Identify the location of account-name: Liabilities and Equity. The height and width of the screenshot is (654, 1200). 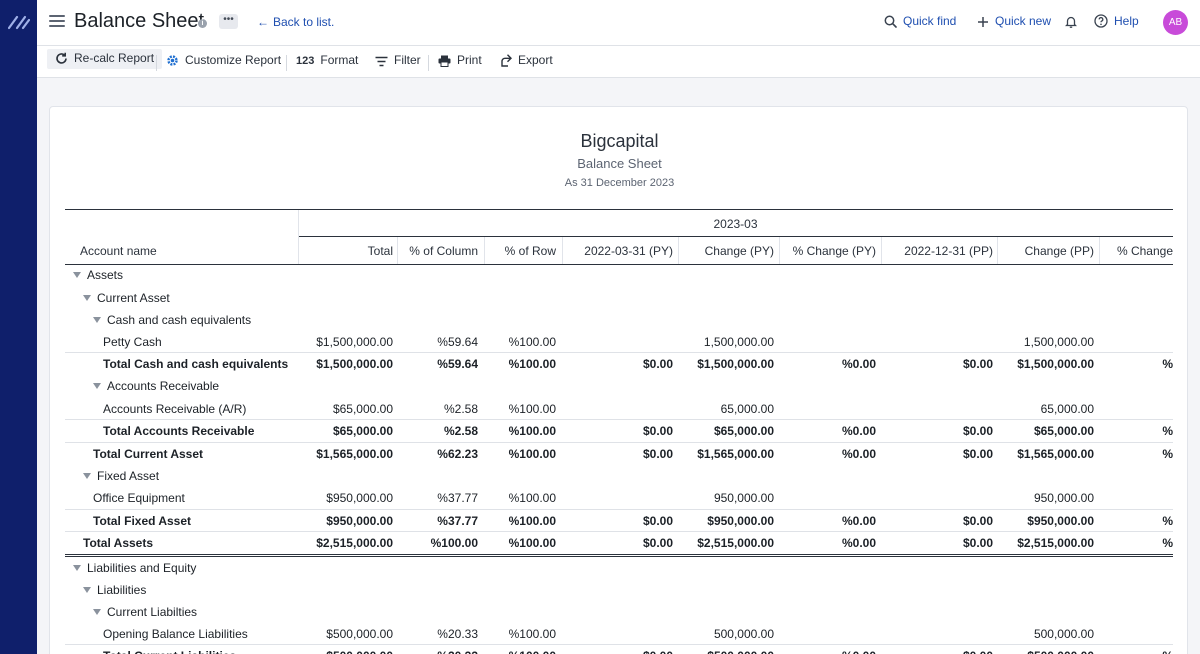
(142, 568).